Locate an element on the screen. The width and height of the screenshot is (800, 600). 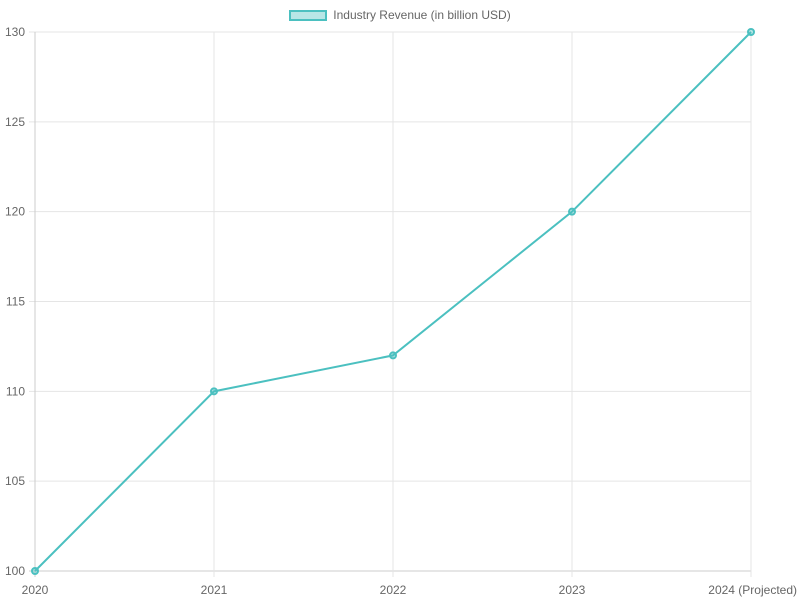
y-tick-label: 115 is located at coordinates (15, 302).